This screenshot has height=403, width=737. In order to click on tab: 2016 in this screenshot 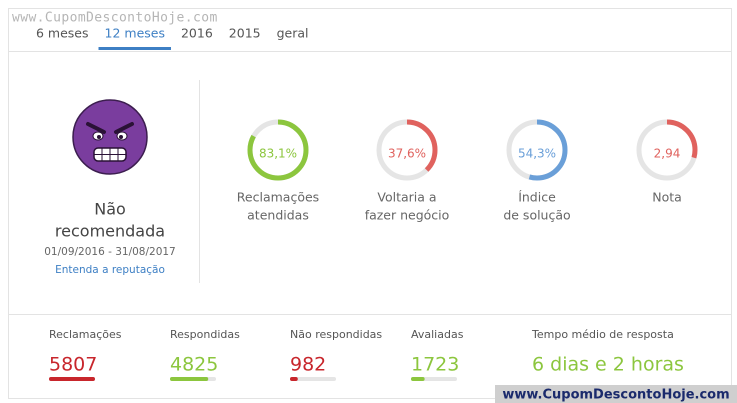, I will do `click(197, 33)`.